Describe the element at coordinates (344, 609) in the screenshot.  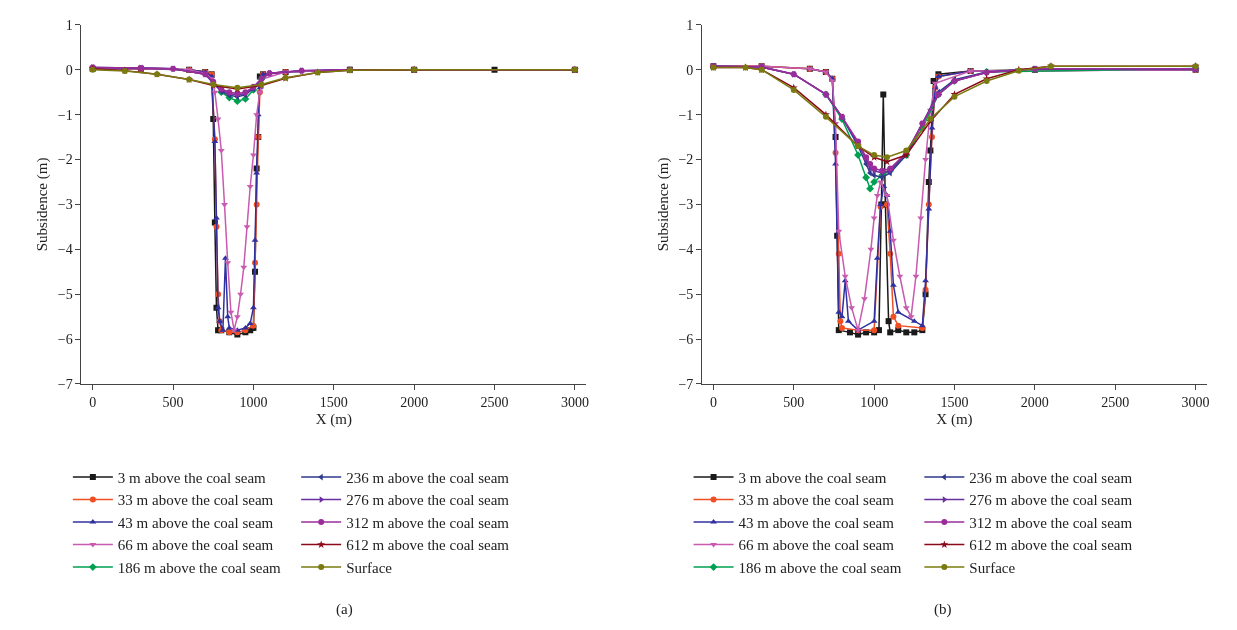
I see `text: (a)` at that location.